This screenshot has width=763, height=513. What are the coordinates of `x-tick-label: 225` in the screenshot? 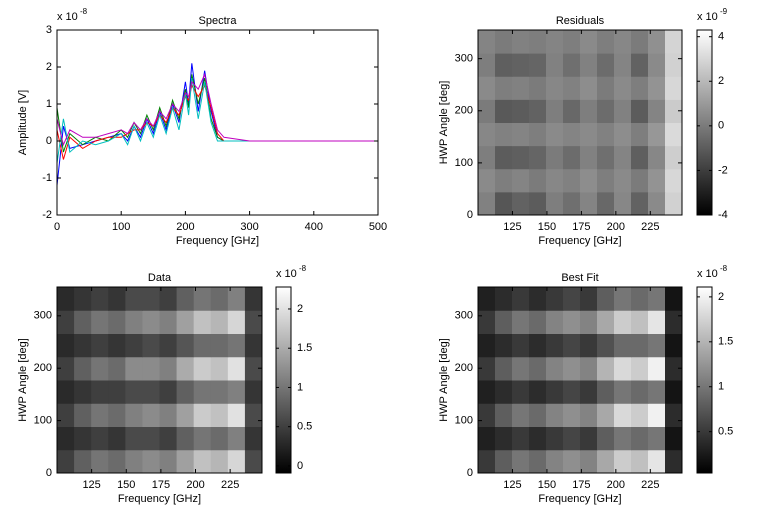 It's located at (230, 485).